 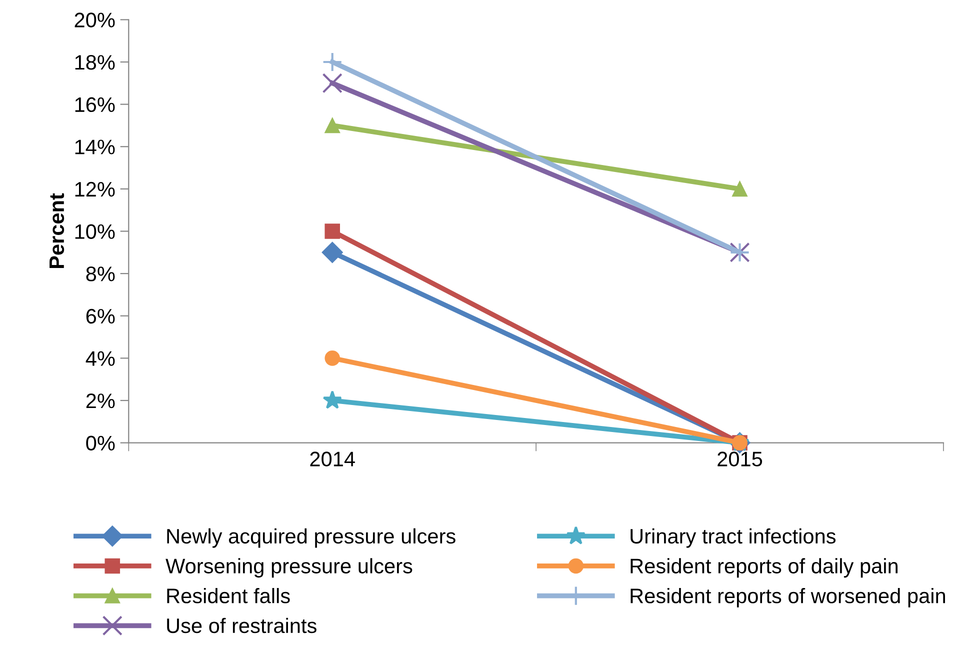 I want to click on legend-label: Resident reports of worsened pain, so click(x=787, y=598).